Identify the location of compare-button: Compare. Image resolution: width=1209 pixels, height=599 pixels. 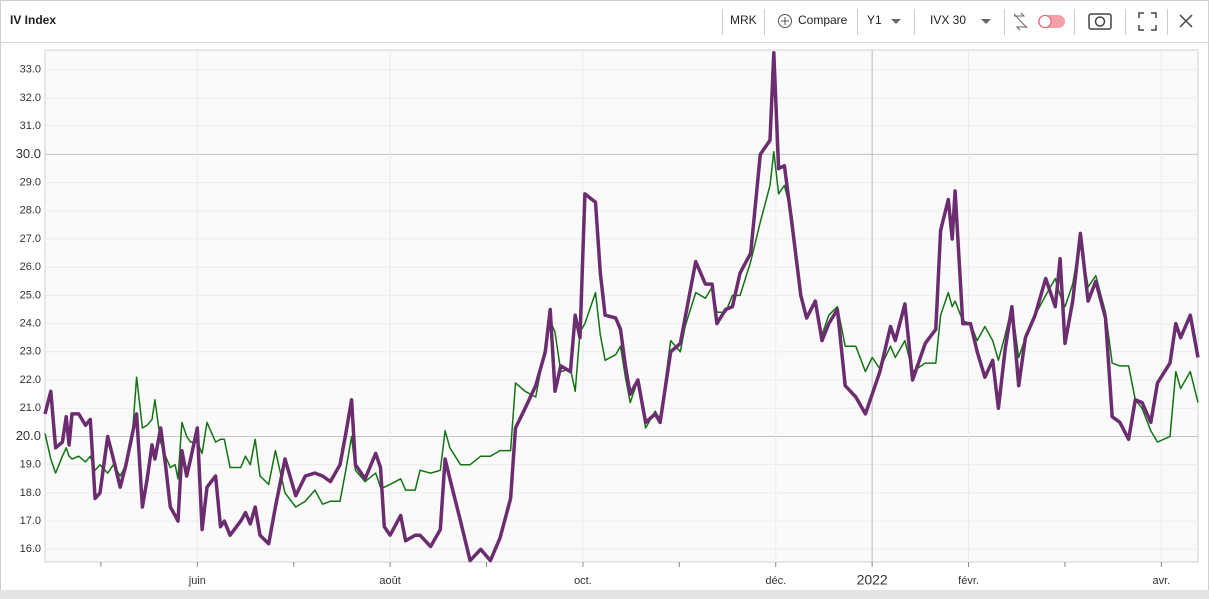
(823, 20).